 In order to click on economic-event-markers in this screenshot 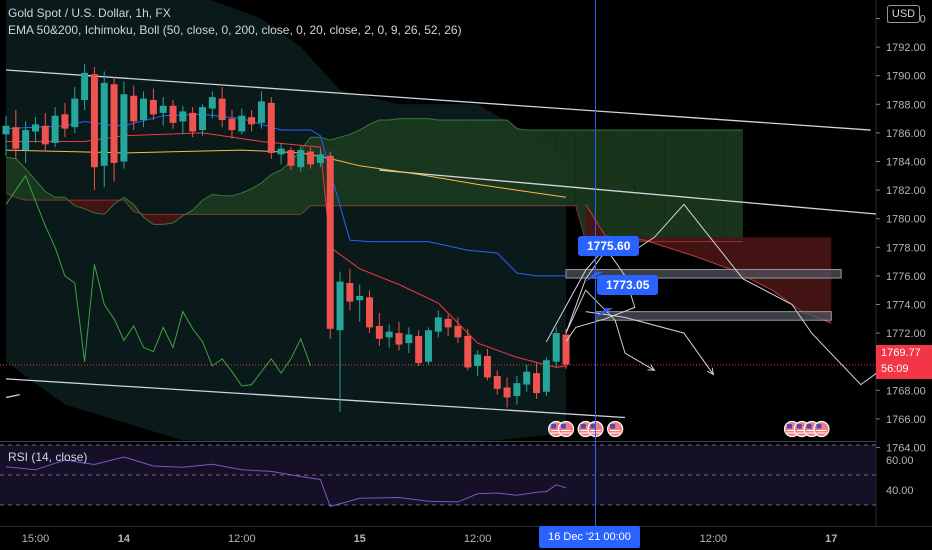, I will do `click(689, 429)`.